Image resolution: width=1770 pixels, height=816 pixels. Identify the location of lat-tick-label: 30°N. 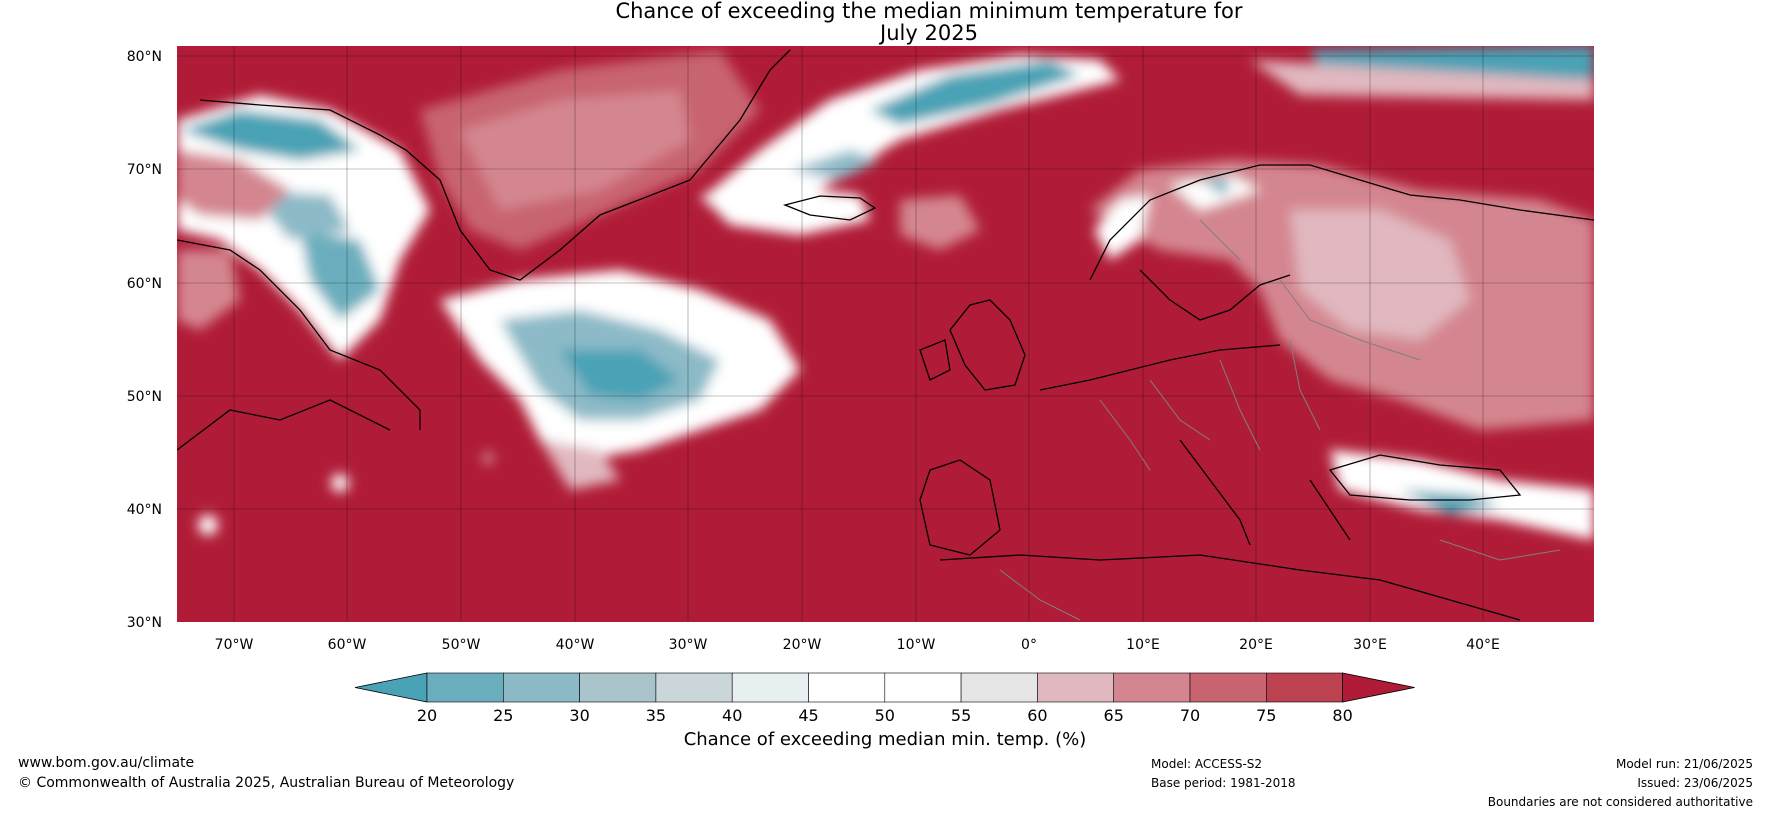
(144, 623).